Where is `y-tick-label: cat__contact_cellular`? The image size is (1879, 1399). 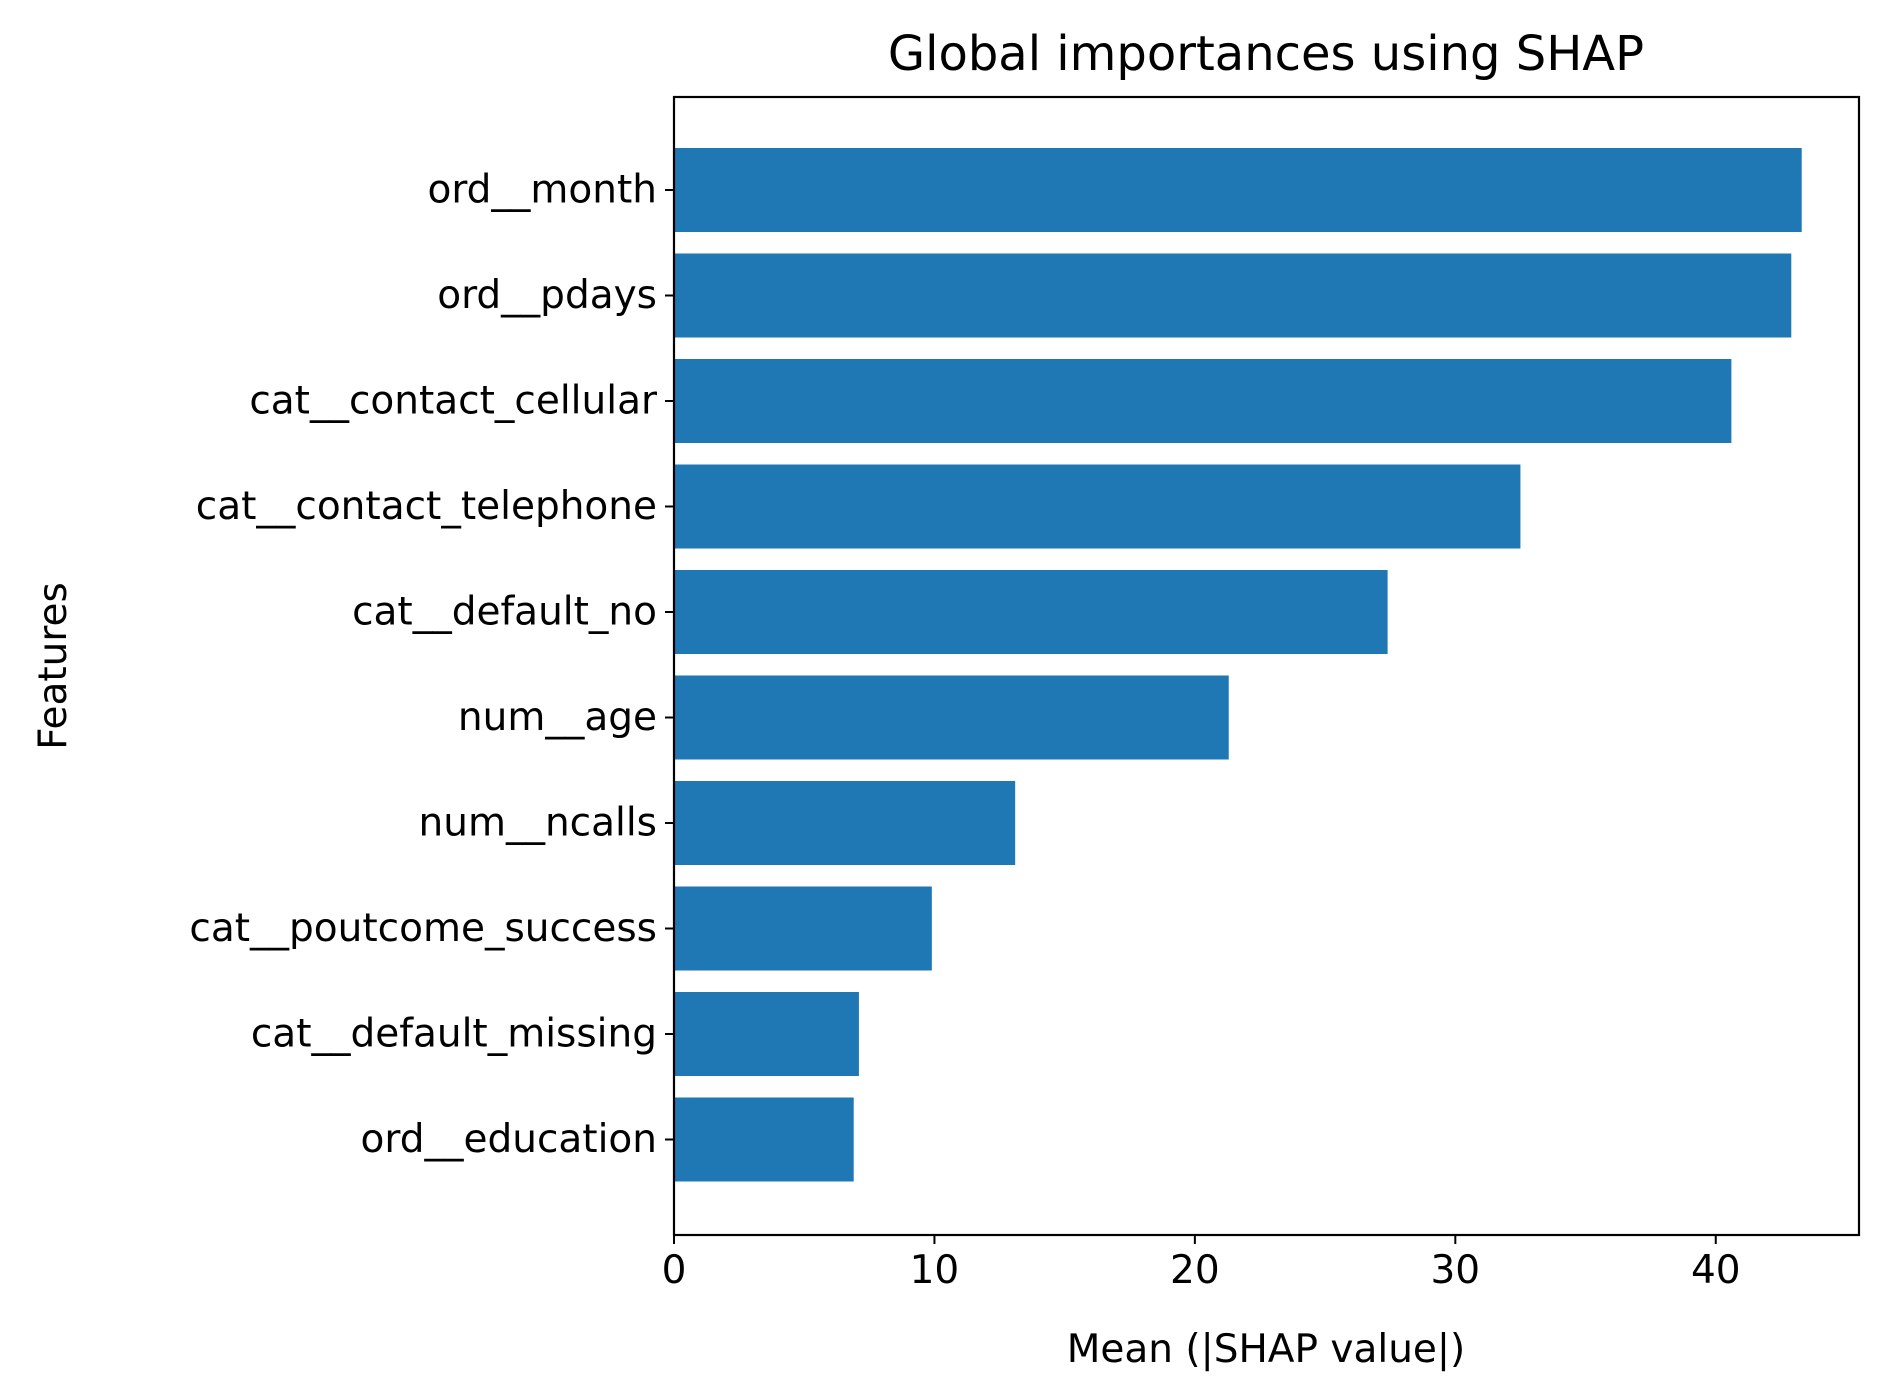 y-tick-label: cat__contact_cellular is located at coordinates (453, 401).